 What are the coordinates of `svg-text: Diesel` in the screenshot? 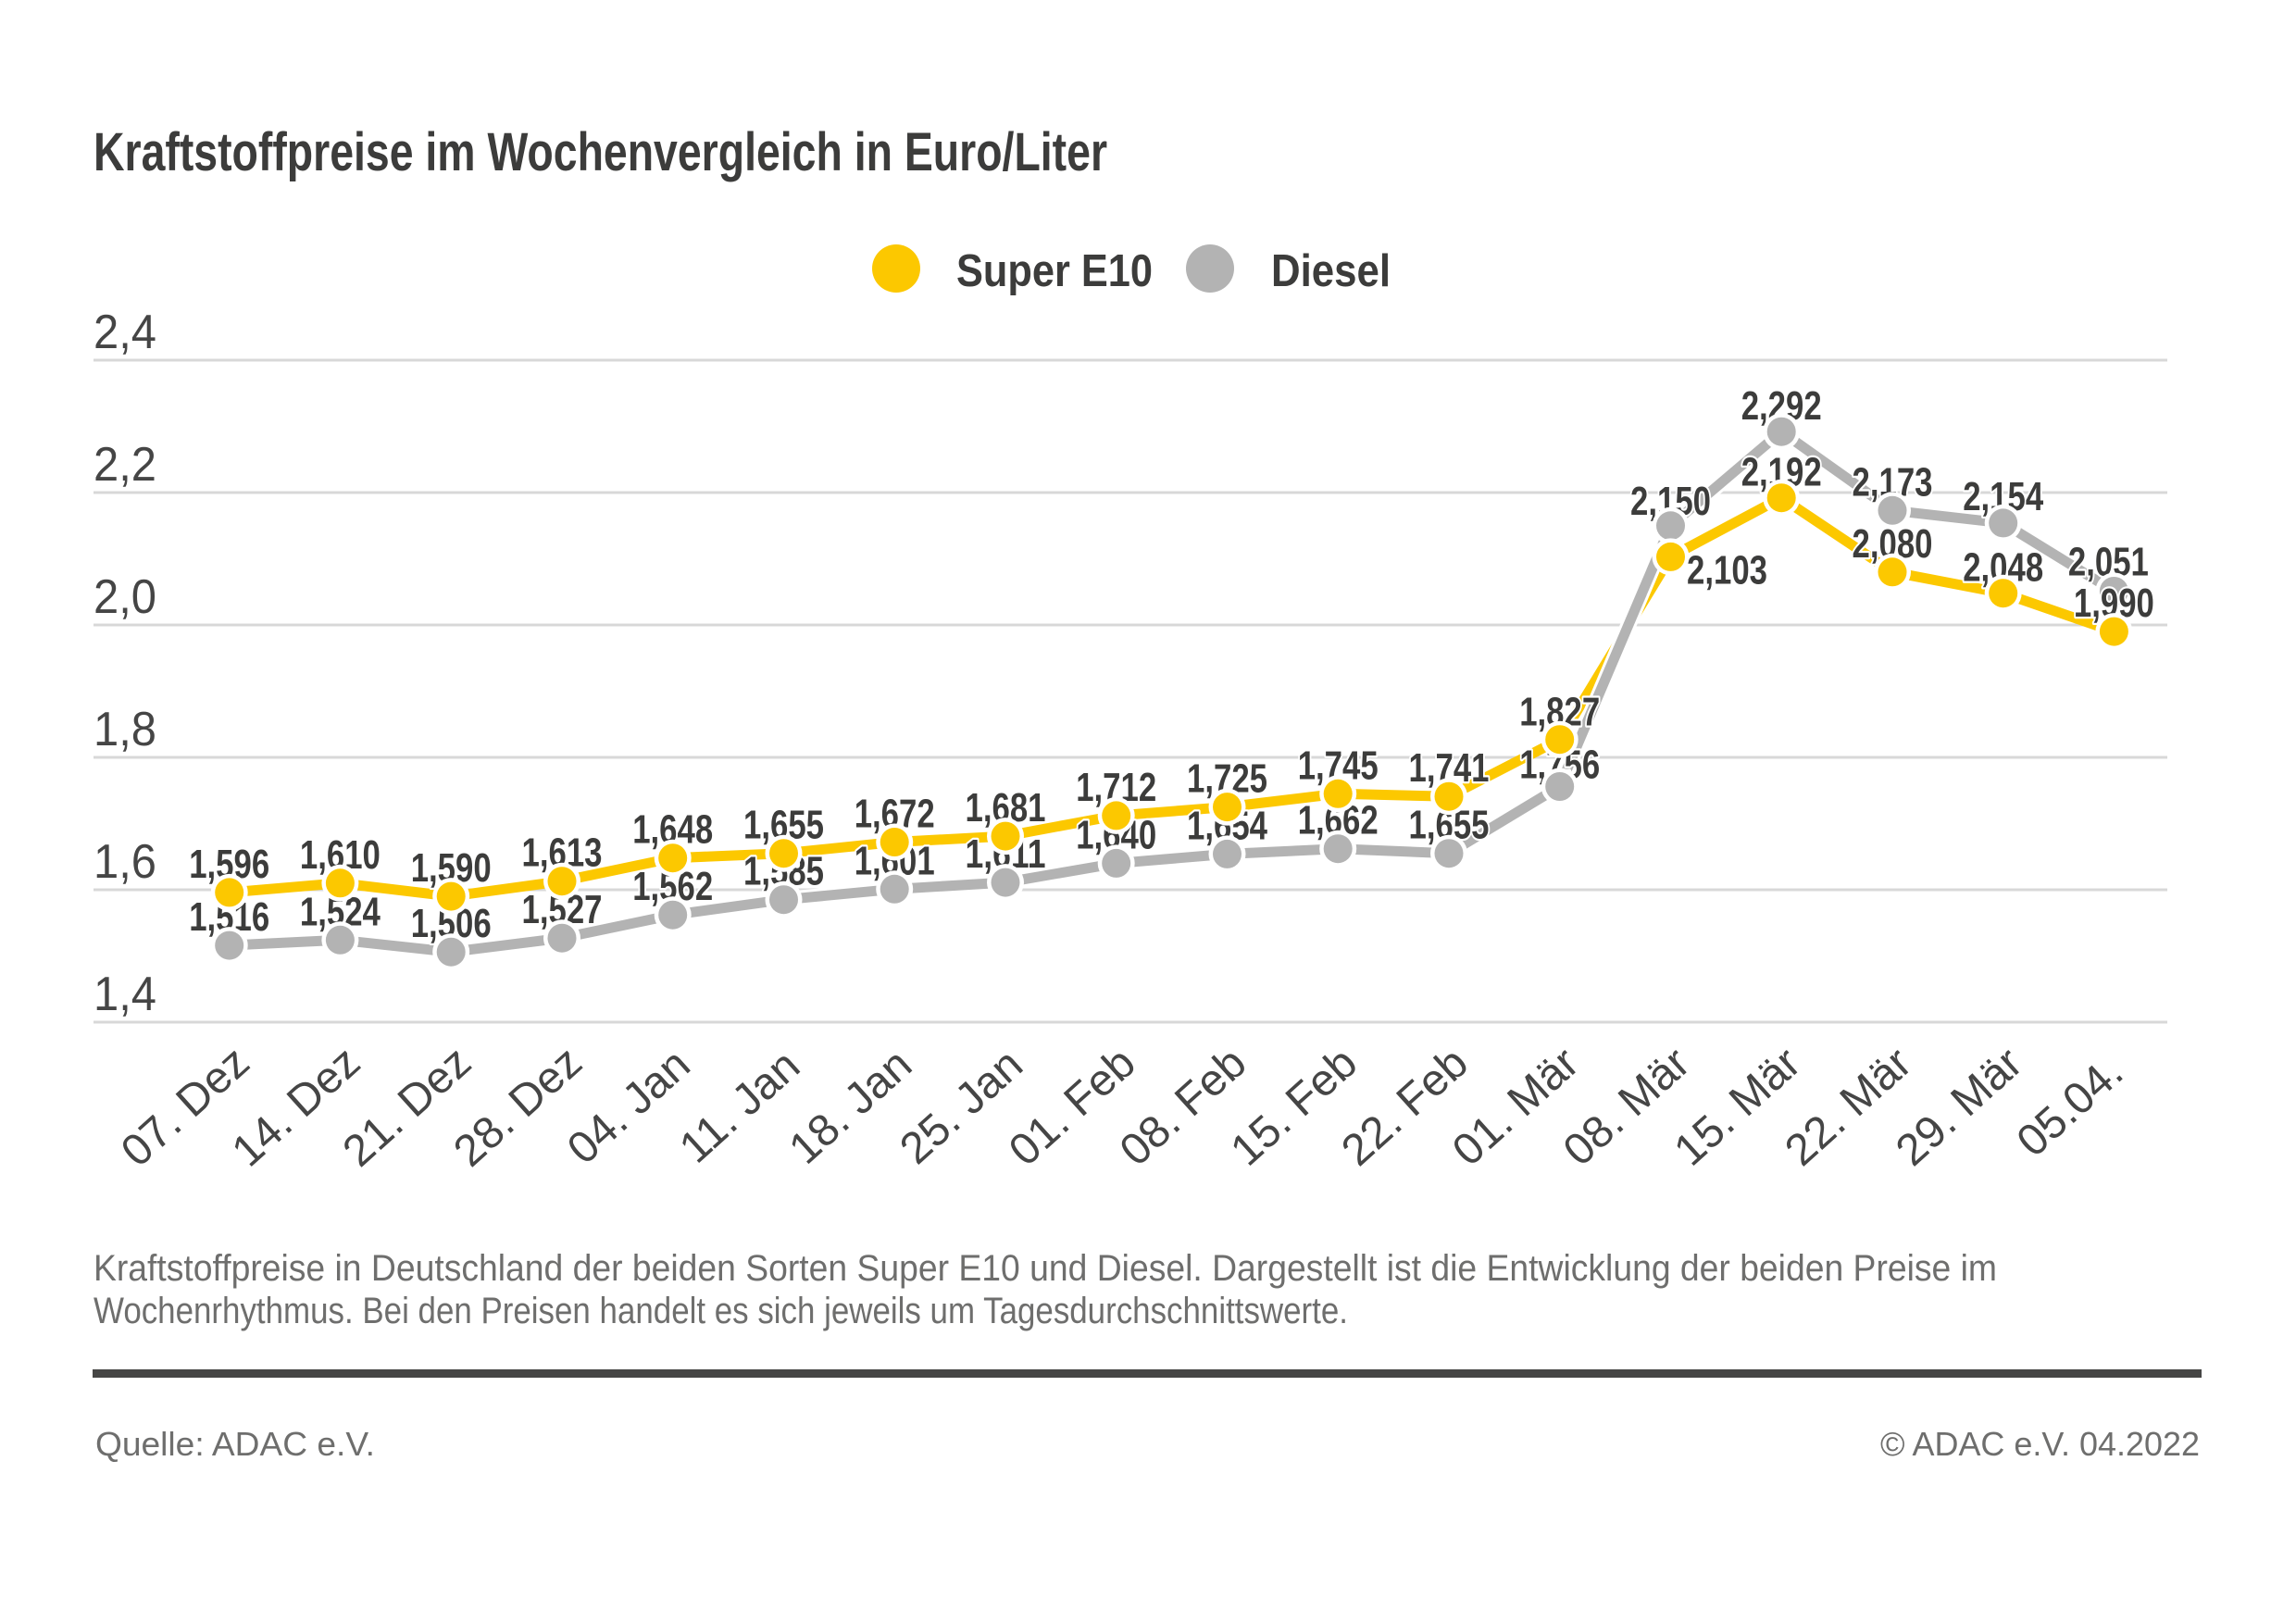 It's located at (1331, 271).